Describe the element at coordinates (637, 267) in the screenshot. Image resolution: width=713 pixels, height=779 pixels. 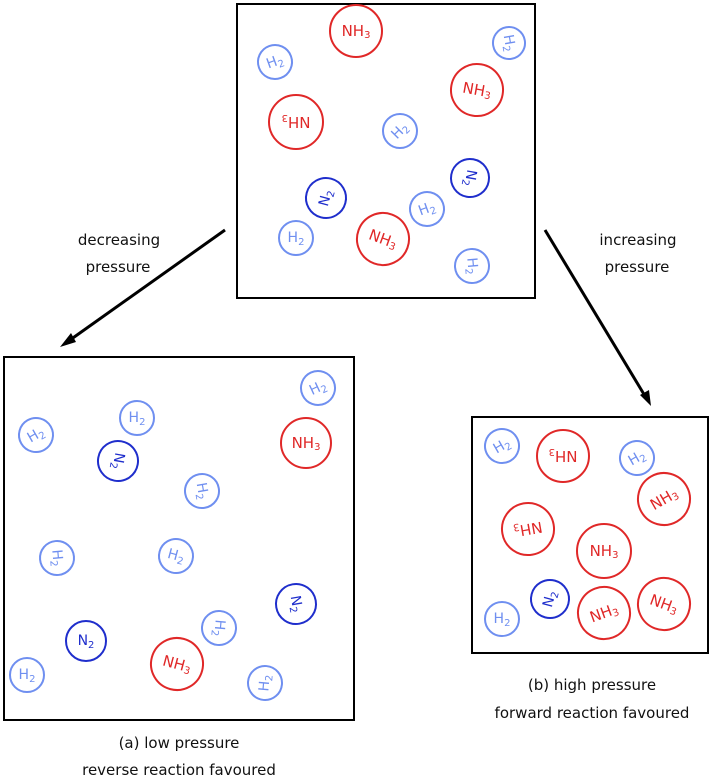
I see `right-arrow-label-line2: pressure` at that location.